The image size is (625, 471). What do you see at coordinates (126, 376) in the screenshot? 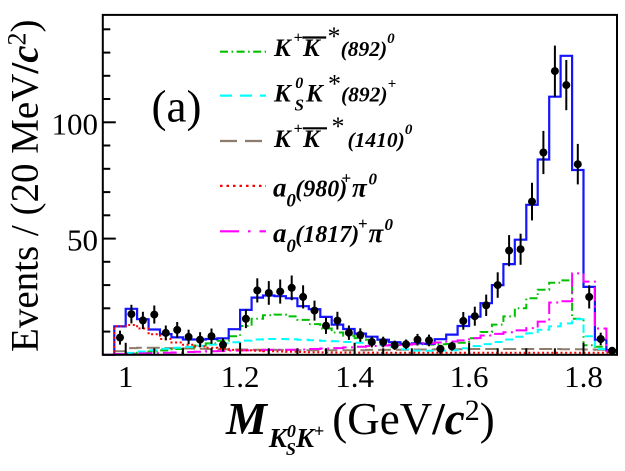
I see `svg-text: 1` at bounding box center [126, 376].